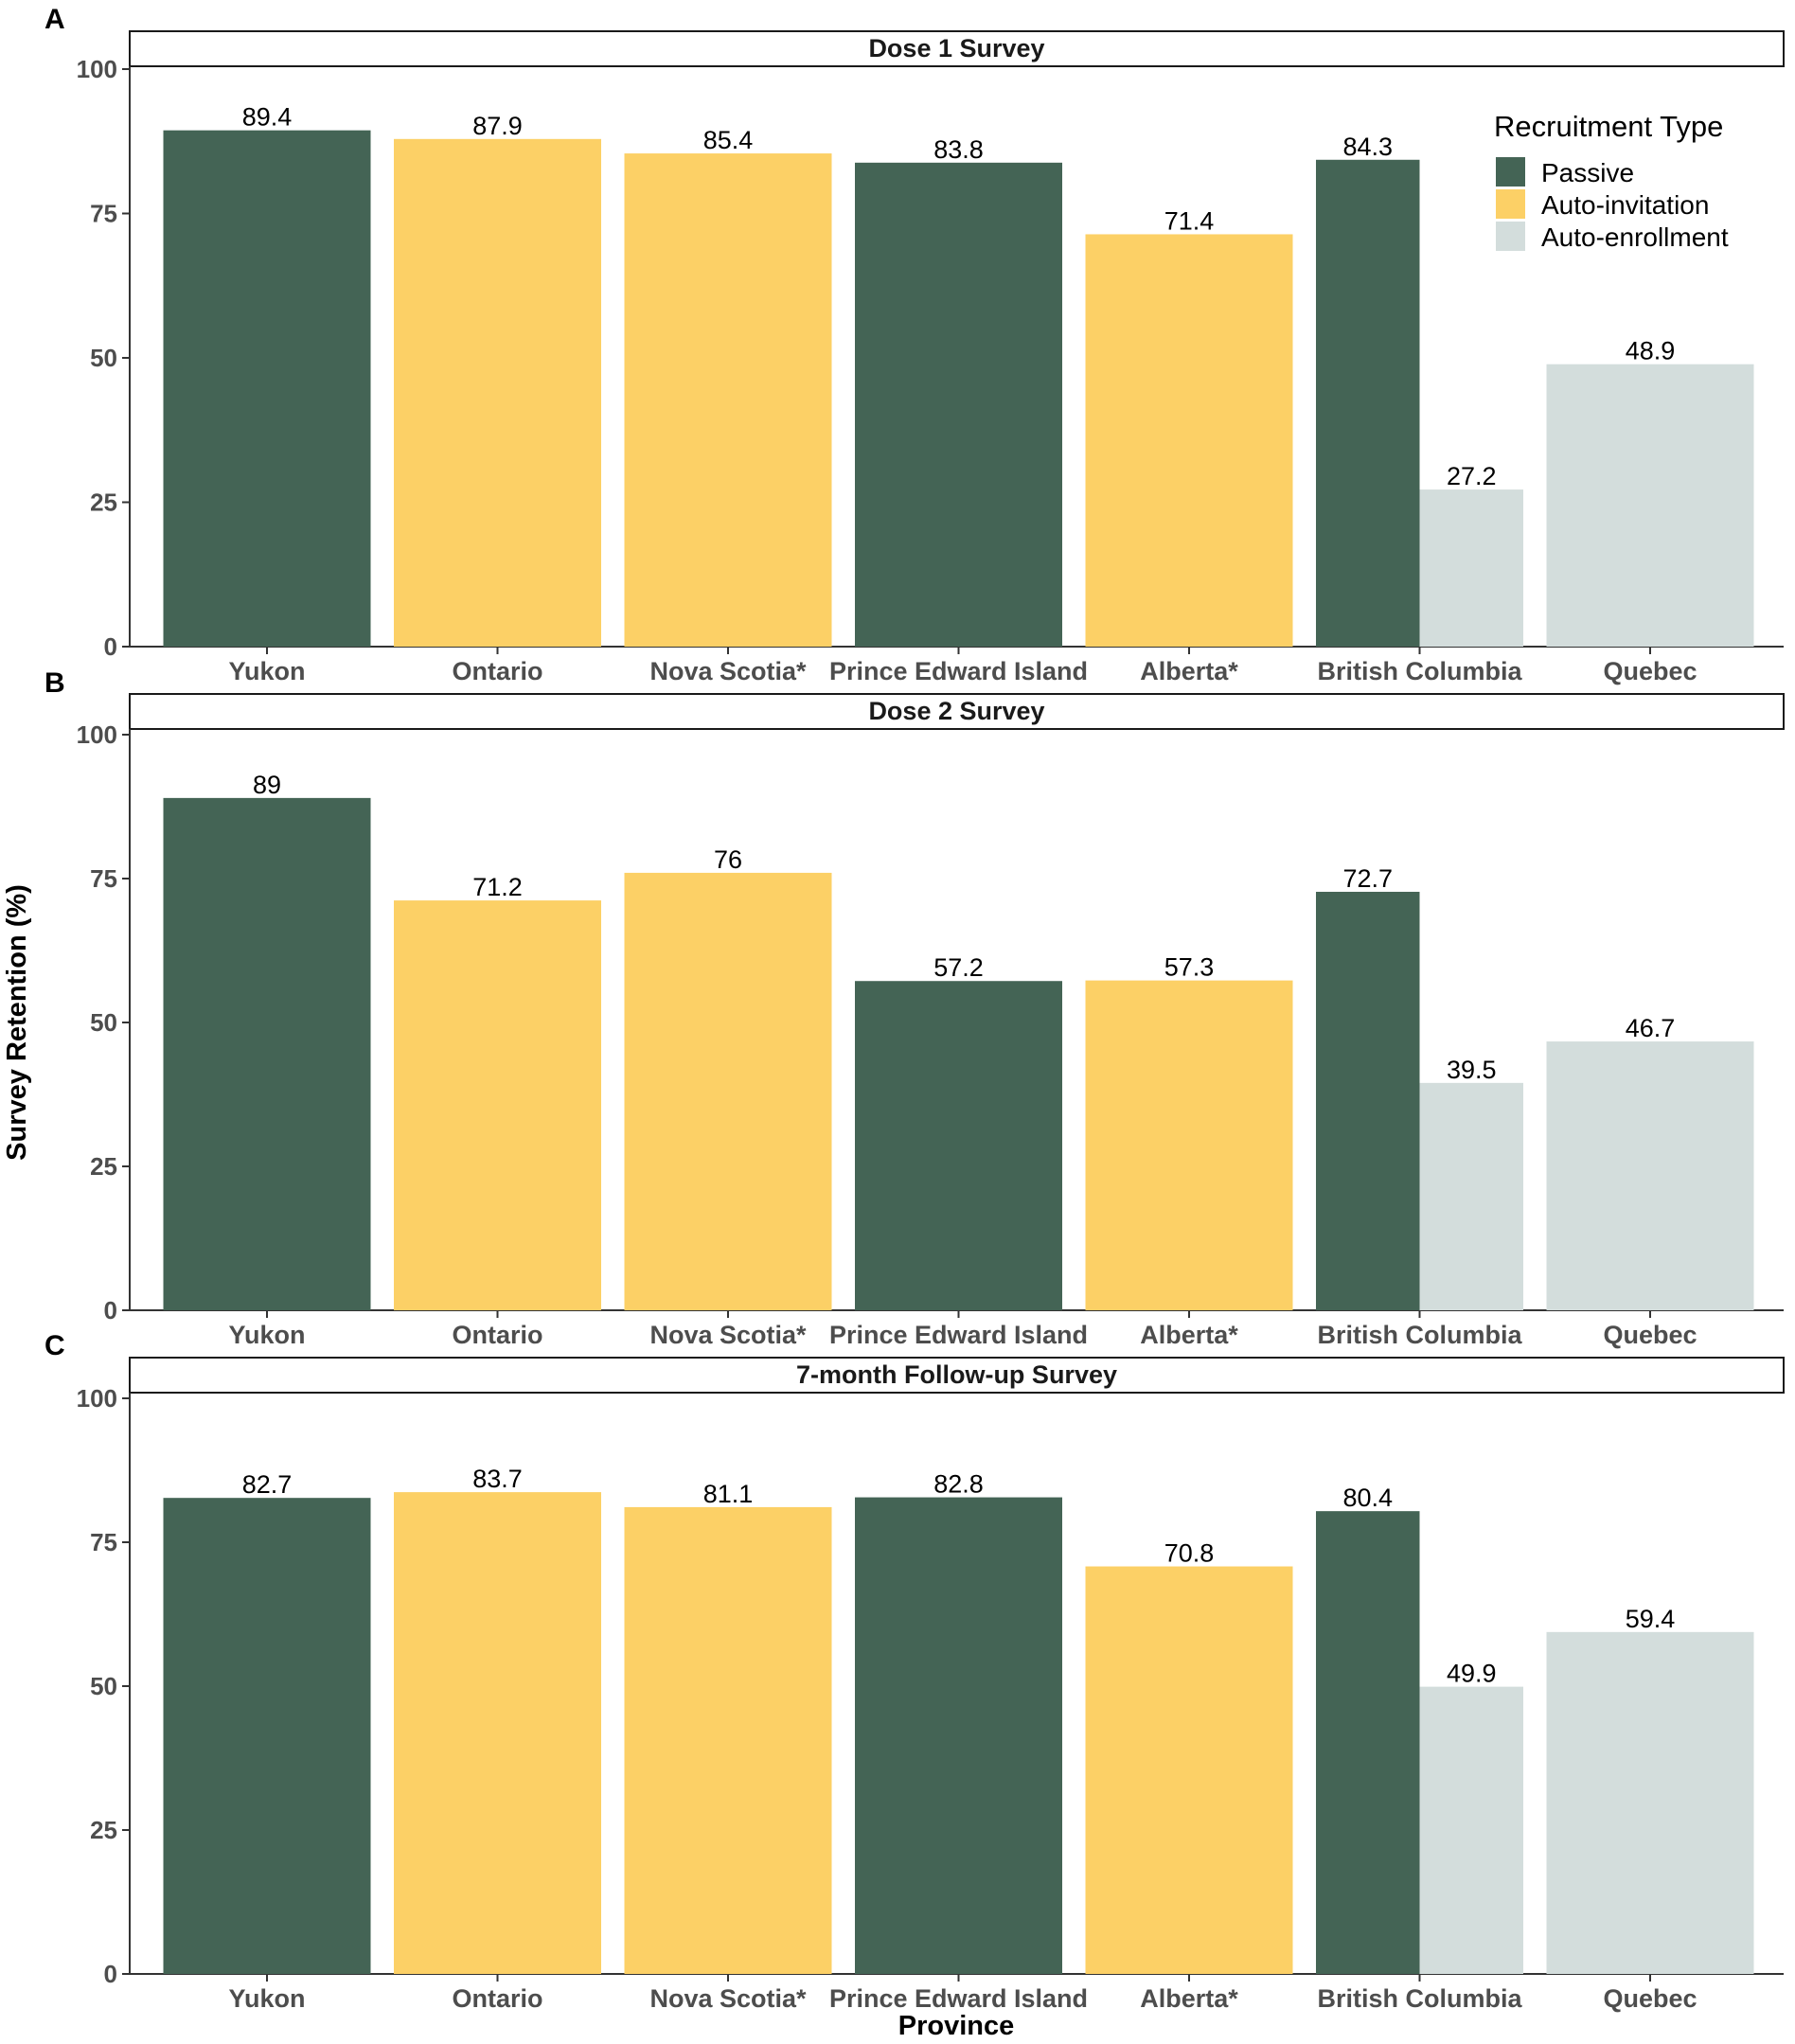  Describe the element at coordinates (1367, 147) in the screenshot. I see `data-label: 84.3` at that location.